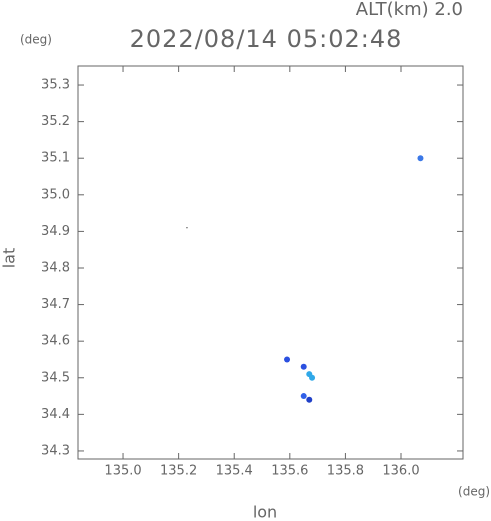  I want to click on x-tick-label: 135.8, so click(345, 471).